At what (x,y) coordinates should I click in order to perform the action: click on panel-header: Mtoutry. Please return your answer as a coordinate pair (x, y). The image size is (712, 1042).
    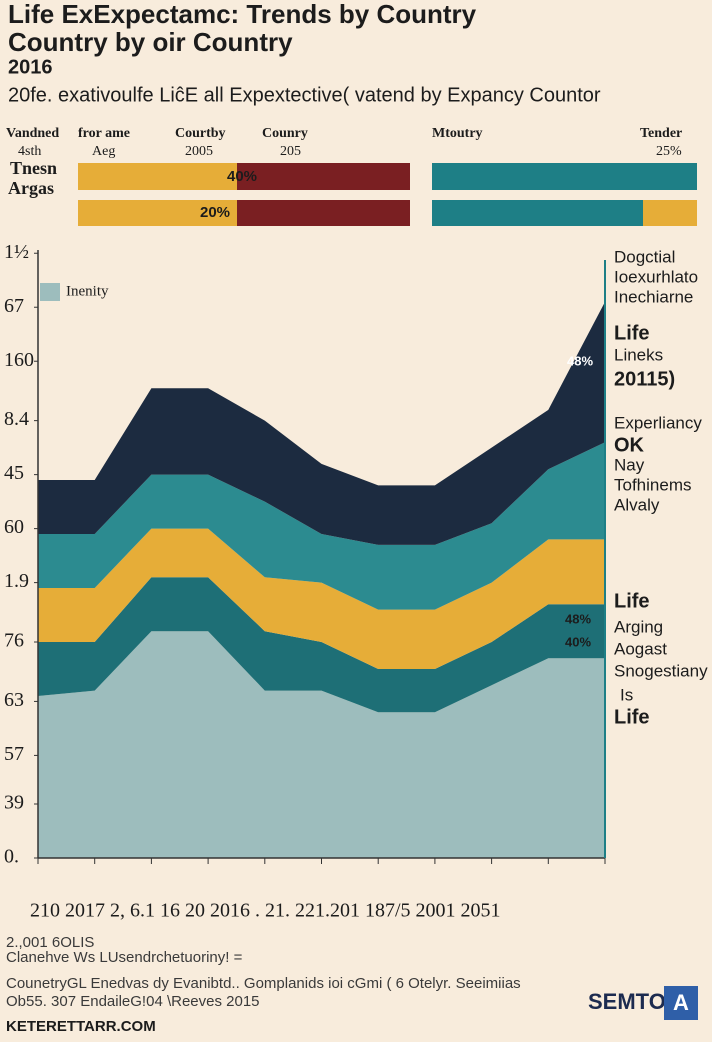
    Looking at the image, I should click on (457, 133).